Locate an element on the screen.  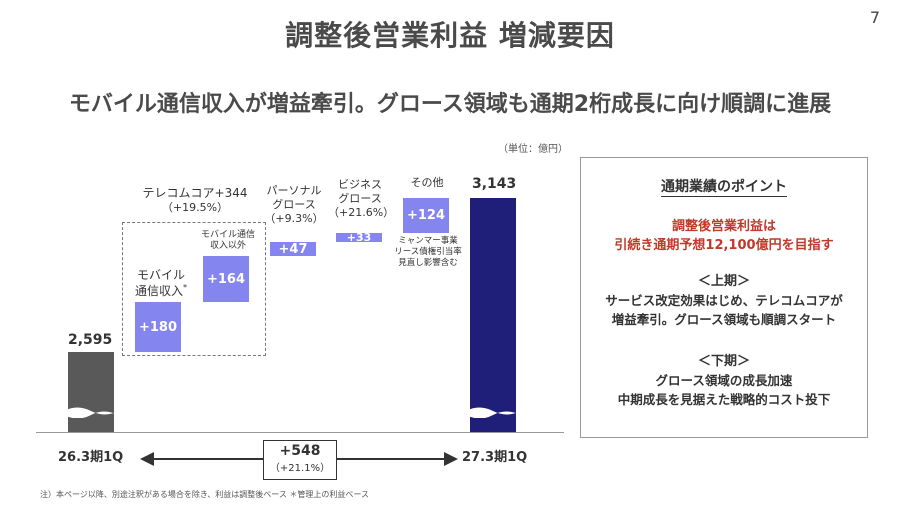
personal-growth-label-line2: グロース is located at coordinates (294, 204).